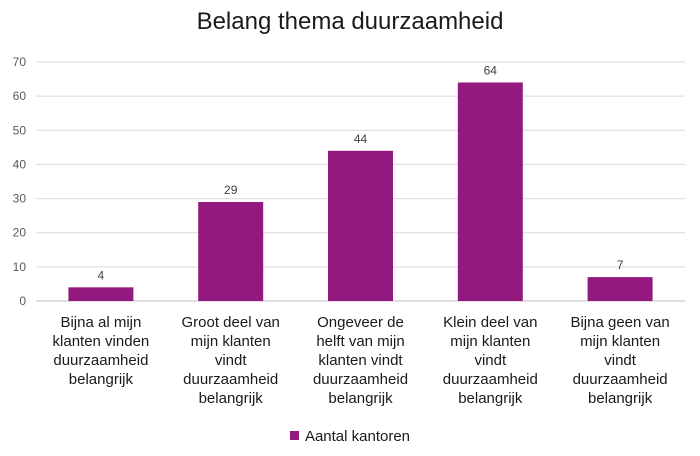 This screenshot has height=456, width=700. I want to click on y-tick-label: 60, so click(20, 96).